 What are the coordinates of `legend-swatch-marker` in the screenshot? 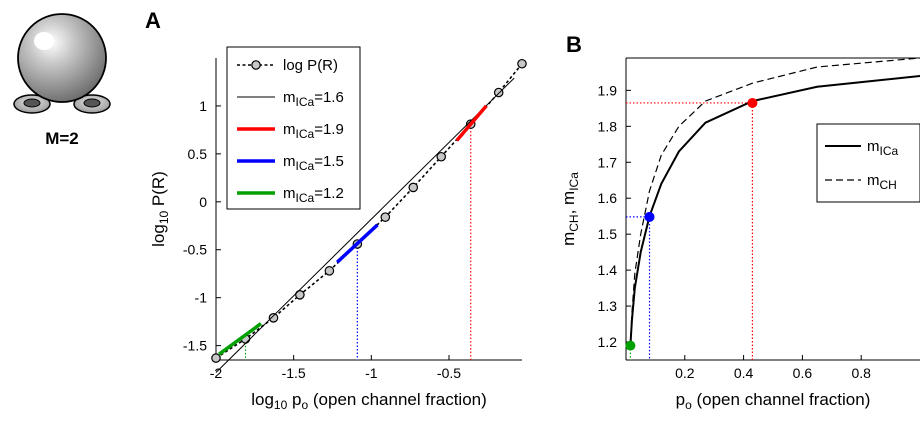 It's located at (256, 65).